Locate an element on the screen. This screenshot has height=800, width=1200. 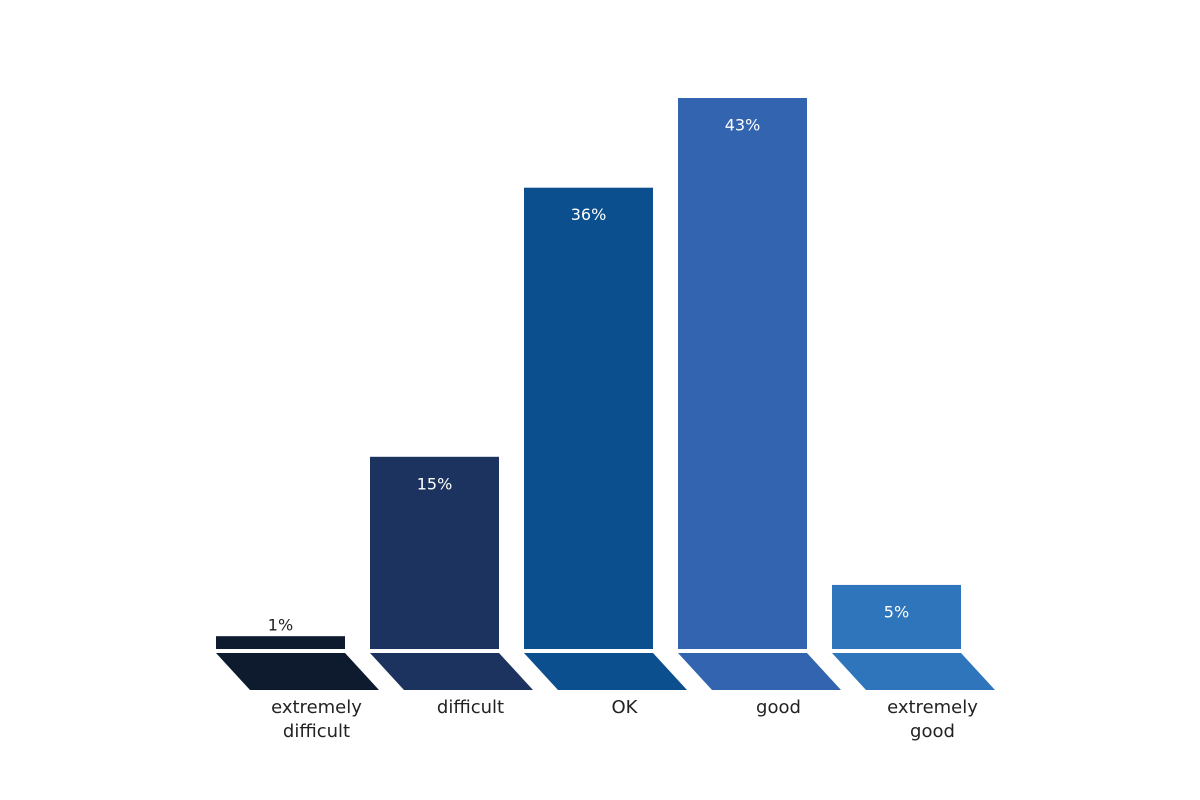
value-label: 15% is located at coordinates (435, 483).